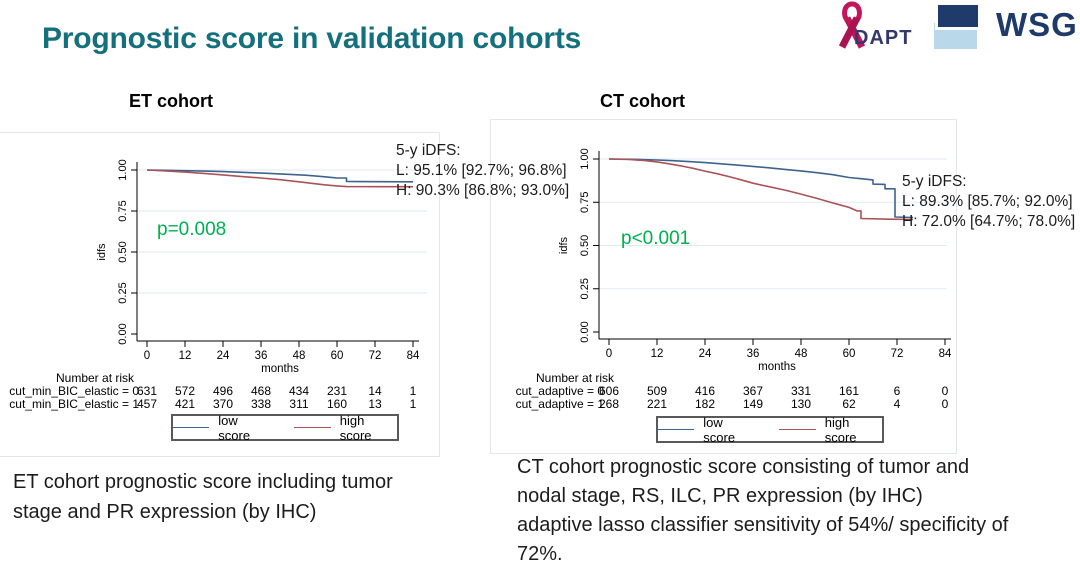 Image resolution: width=1080 pixels, height=562 pixels. Describe the element at coordinates (753, 404) in the screenshot. I see `risk-count: 149` at that location.